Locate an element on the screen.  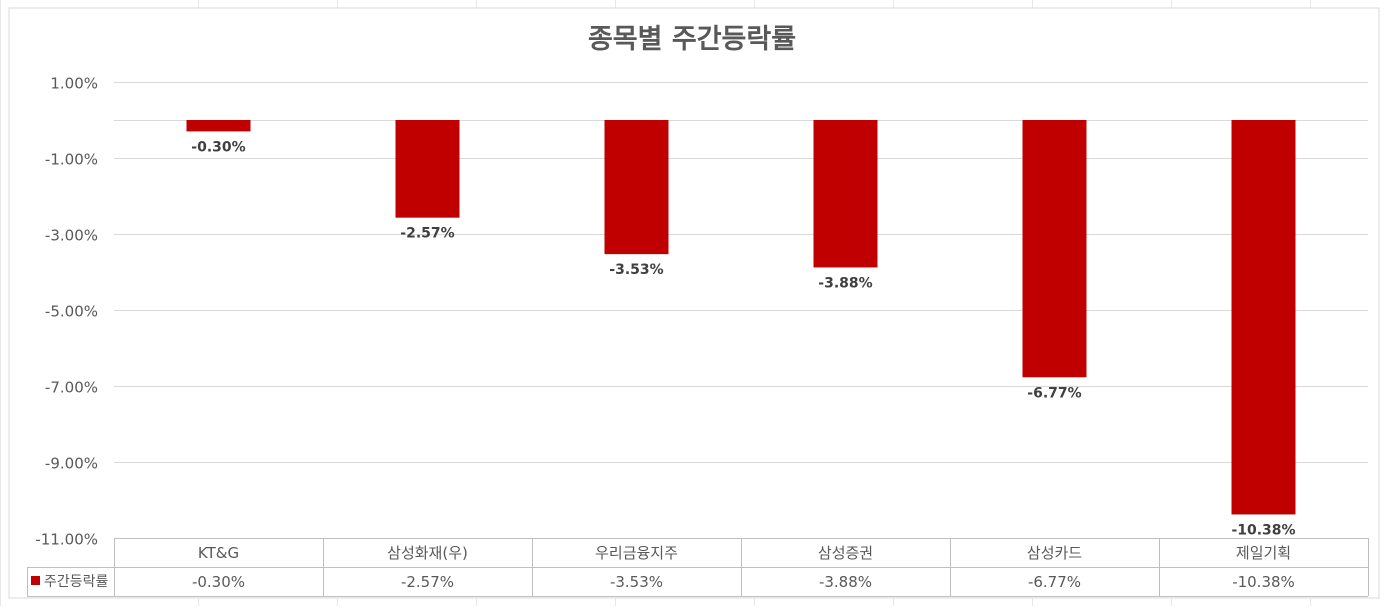
category-label: 제일기획 is located at coordinates (1263, 553).